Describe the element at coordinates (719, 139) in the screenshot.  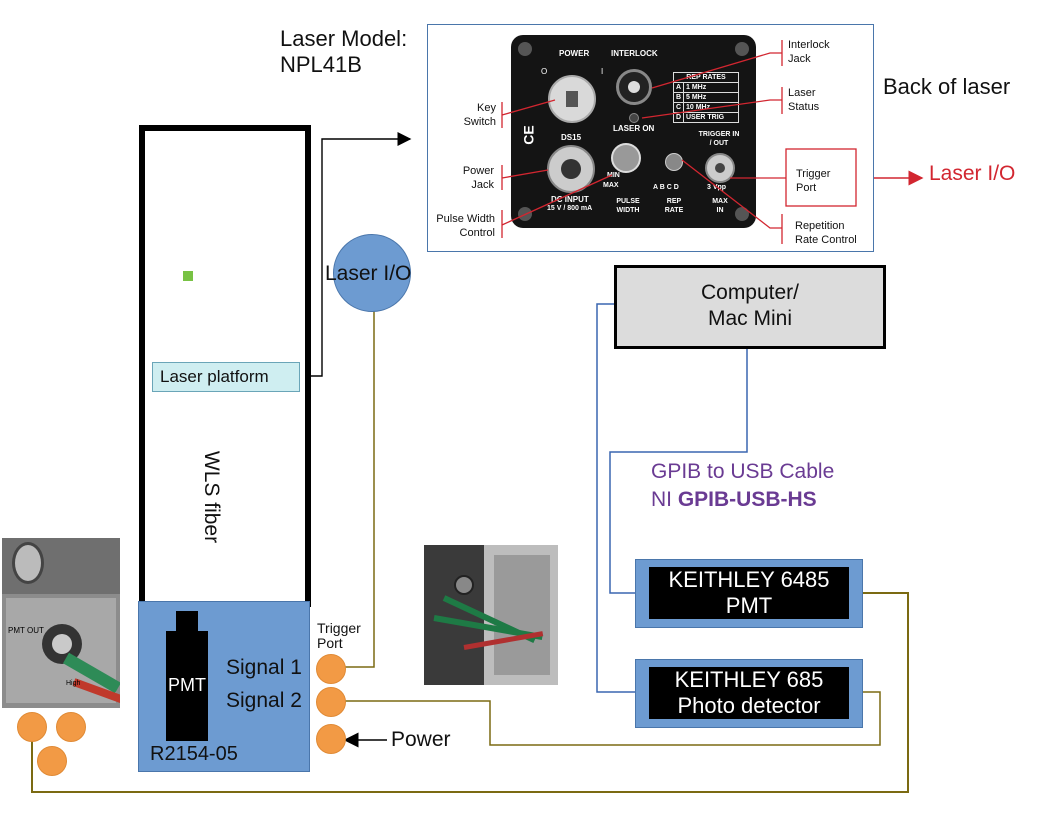
I see `panel-trigger-label: TRIGGER IN / OUT` at that location.